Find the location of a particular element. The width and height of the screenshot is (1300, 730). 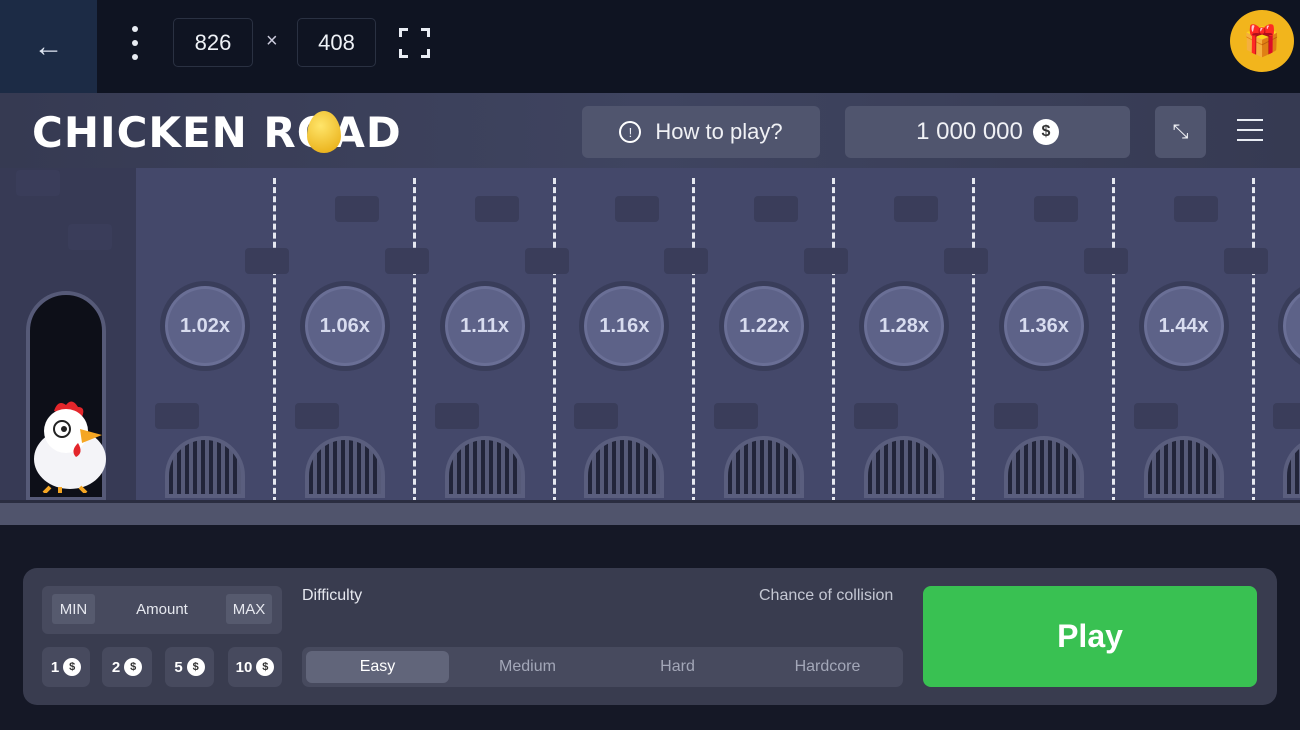

chip-10-button: 10 $ is located at coordinates (255, 667).